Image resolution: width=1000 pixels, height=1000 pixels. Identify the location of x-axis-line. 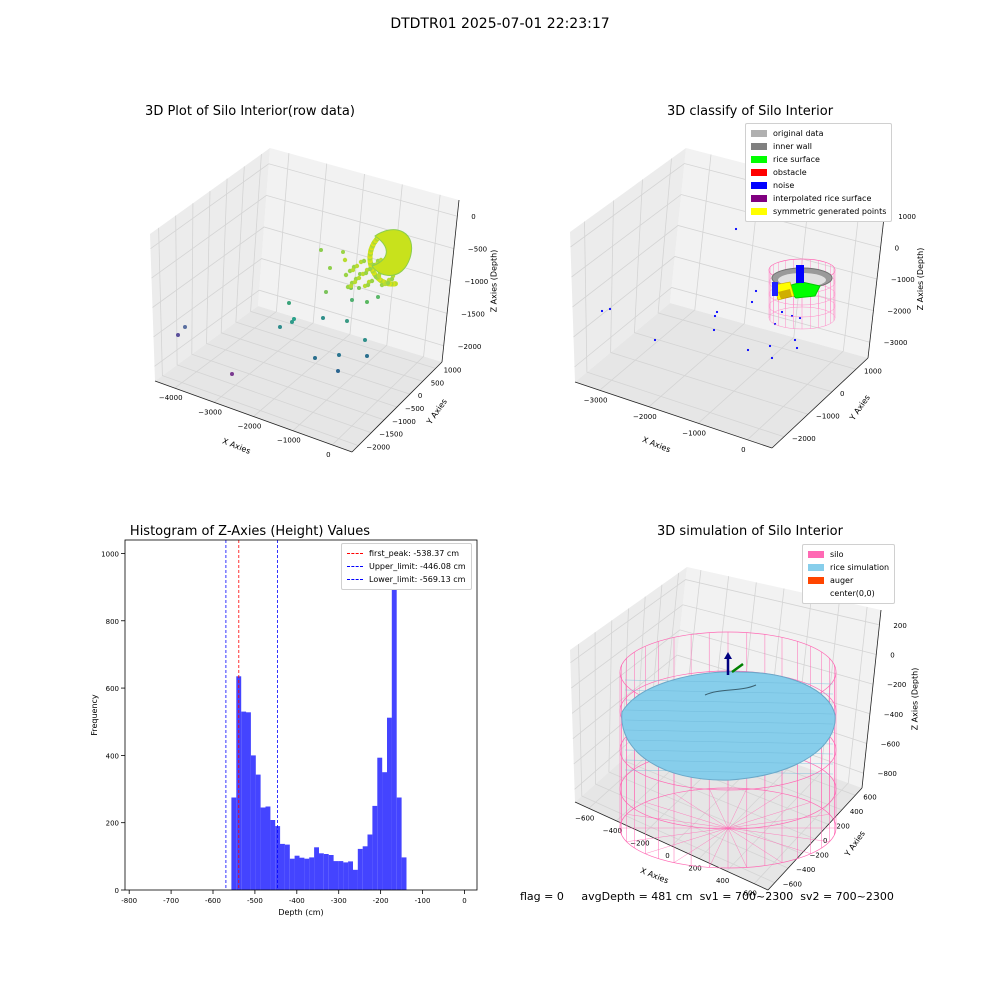
(673, 415).